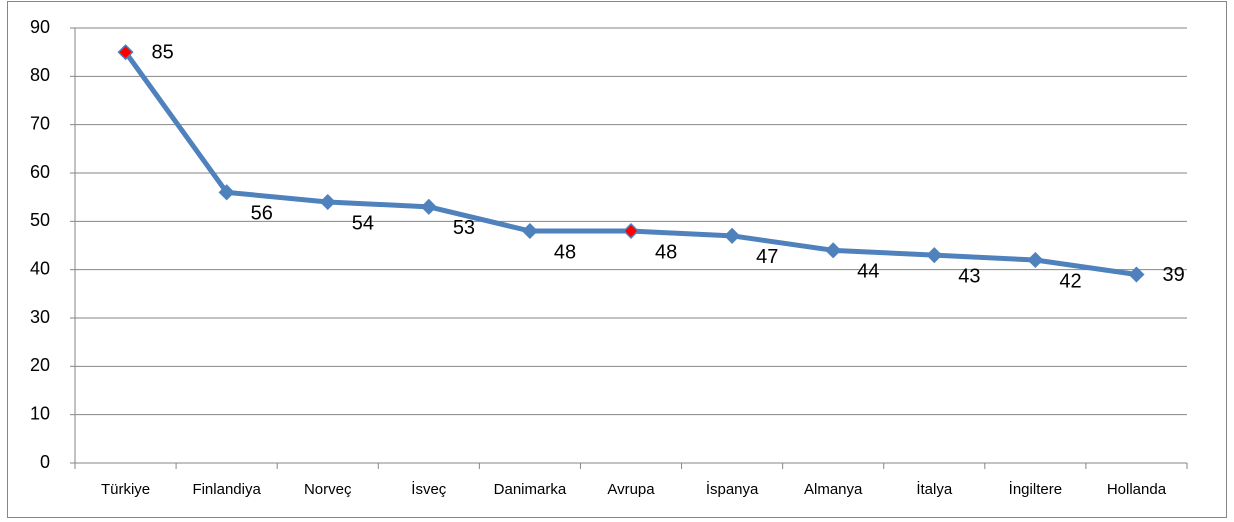 The width and height of the screenshot is (1234, 522). I want to click on data-label: 47, so click(767, 257).